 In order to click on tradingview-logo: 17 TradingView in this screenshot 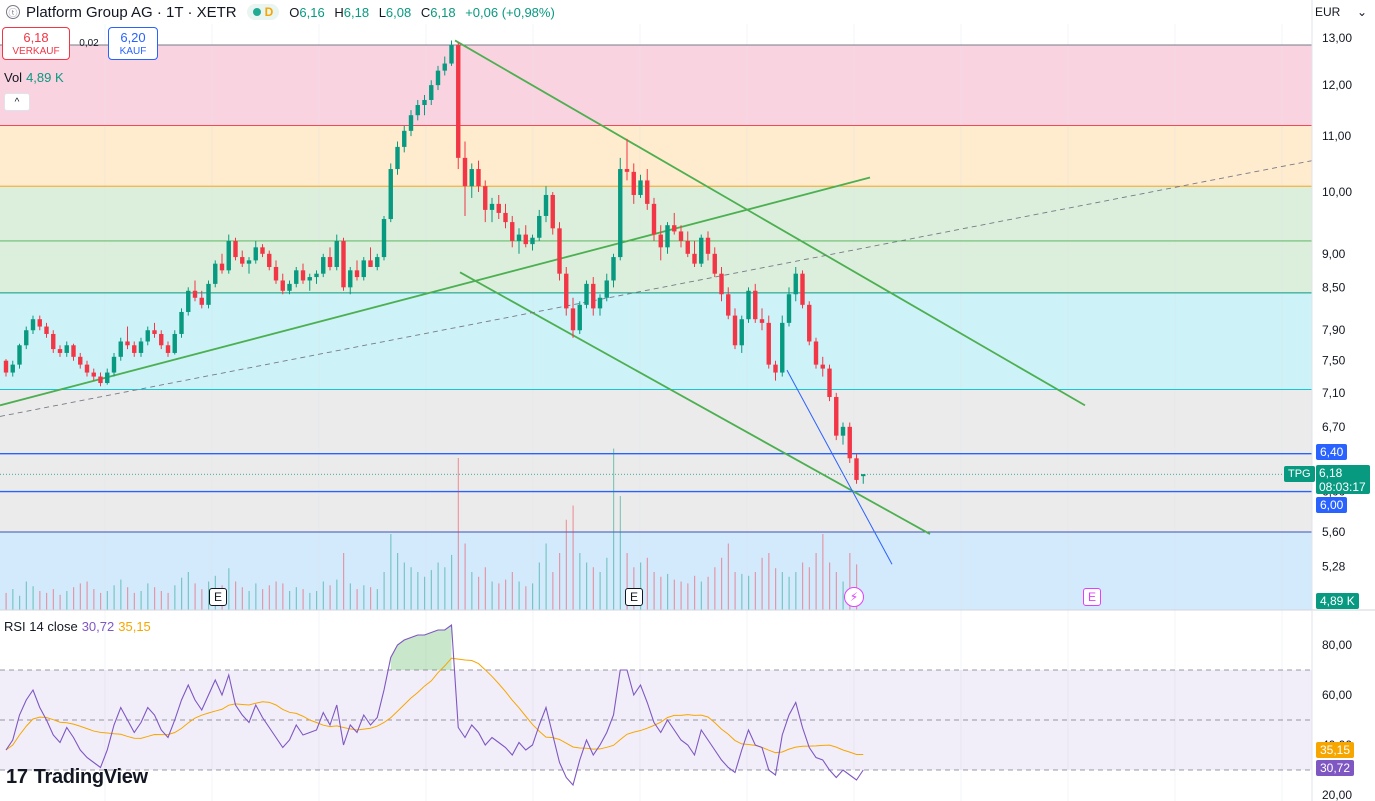, I will do `click(77, 777)`.